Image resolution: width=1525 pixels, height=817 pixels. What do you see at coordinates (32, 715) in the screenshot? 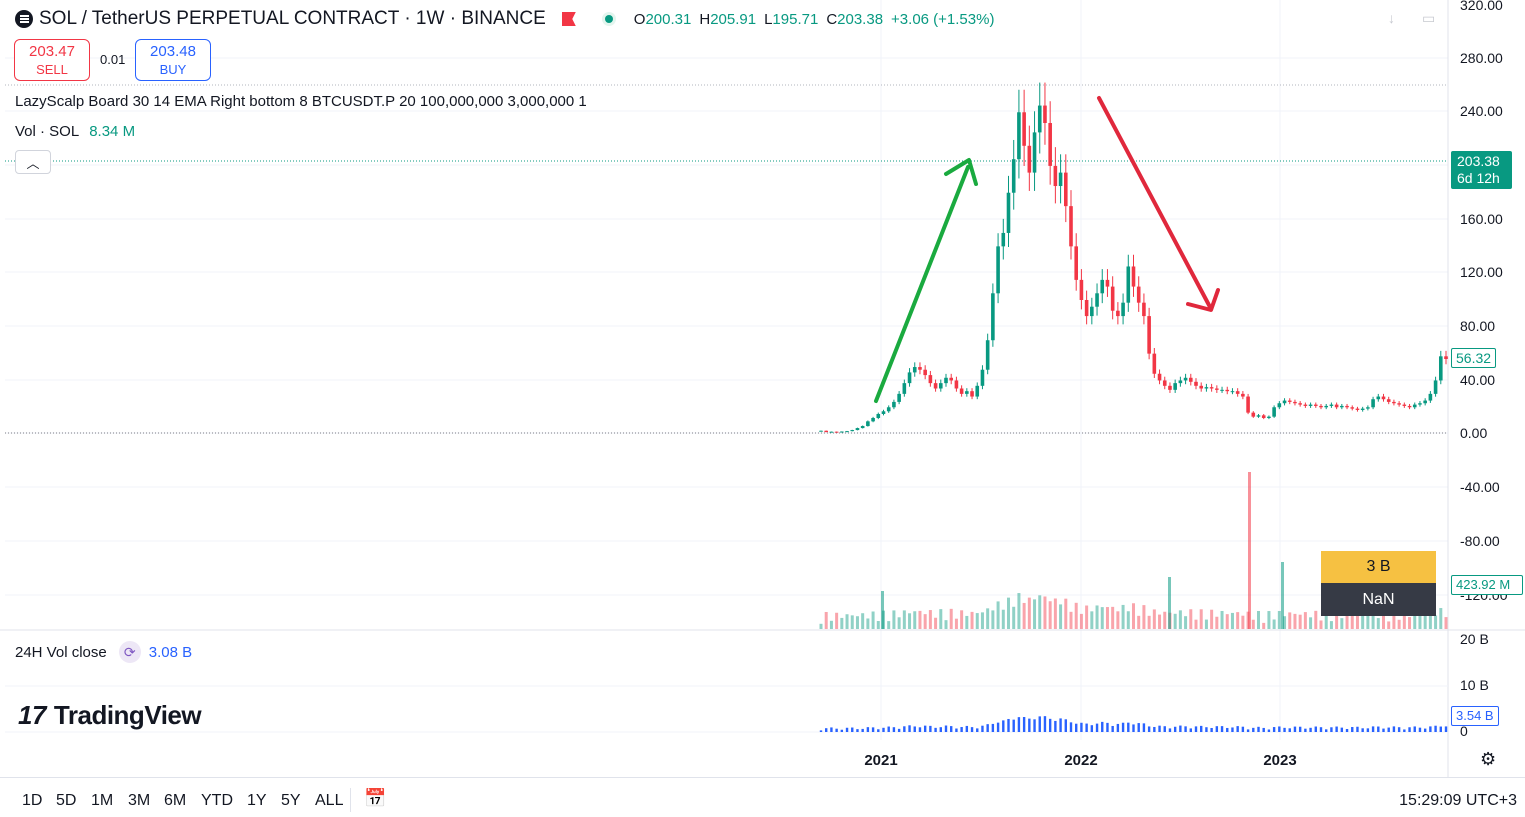
I see `tradingview-mark-icon: 17` at bounding box center [32, 715].